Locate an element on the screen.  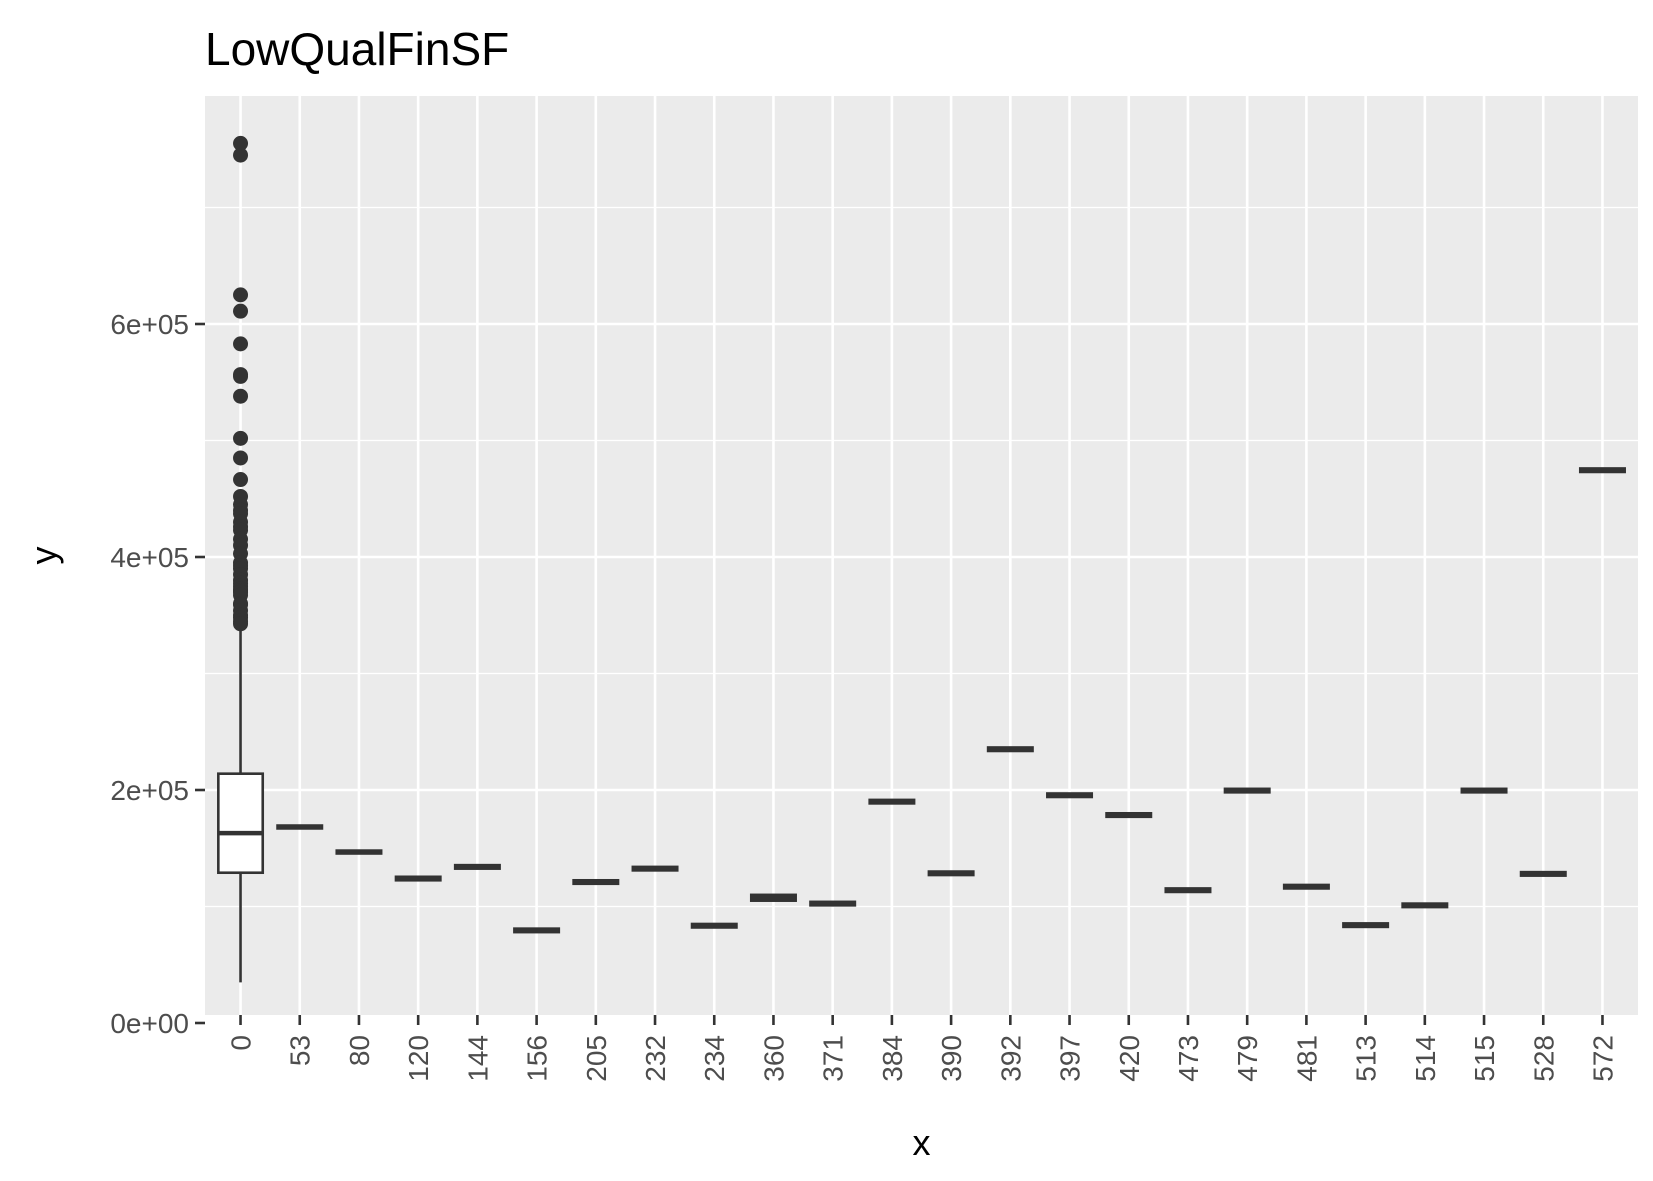
x-tick-label: 371 is located at coordinates (833, 1058).